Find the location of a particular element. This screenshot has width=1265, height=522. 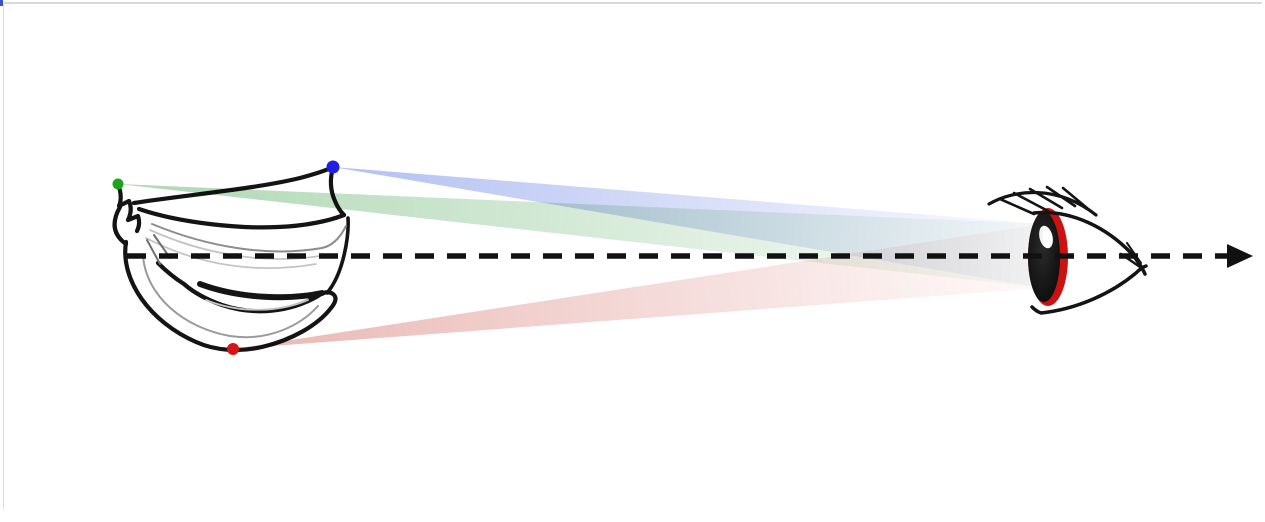

banana-bottom-outline is located at coordinates (230, 296).